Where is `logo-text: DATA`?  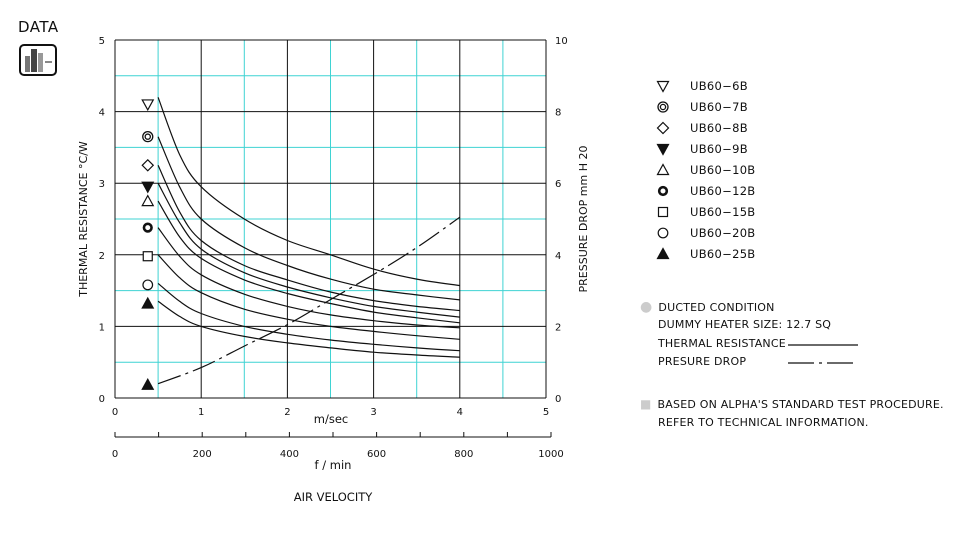
logo-text: DATA is located at coordinates (38, 27).